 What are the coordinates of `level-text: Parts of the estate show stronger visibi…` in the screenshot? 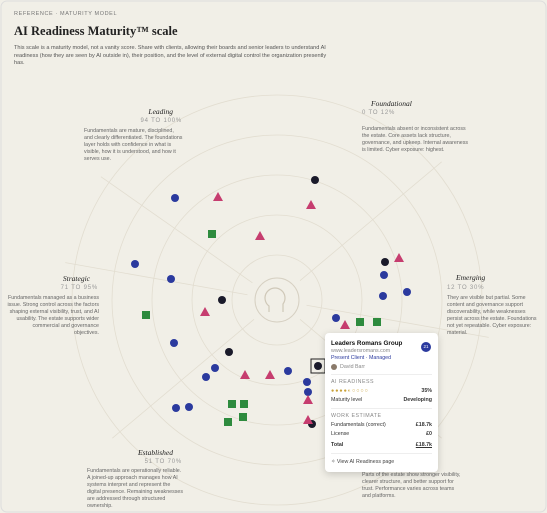 It's located at (411, 485).